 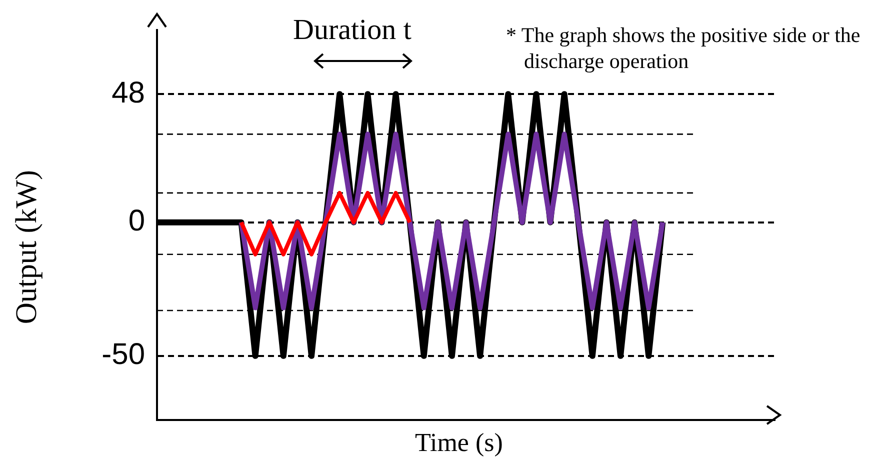 What do you see at coordinates (27, 247) in the screenshot?
I see `y-axis-title: Output (kW)` at bounding box center [27, 247].